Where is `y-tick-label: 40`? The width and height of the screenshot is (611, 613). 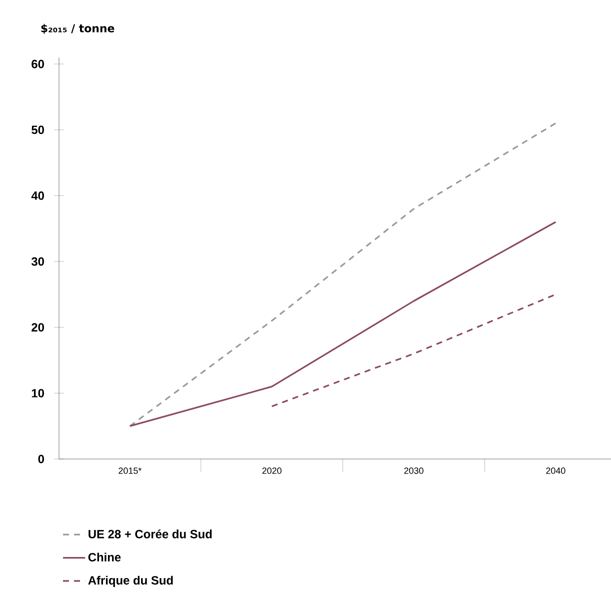
y-tick-label: 40 is located at coordinates (37, 195).